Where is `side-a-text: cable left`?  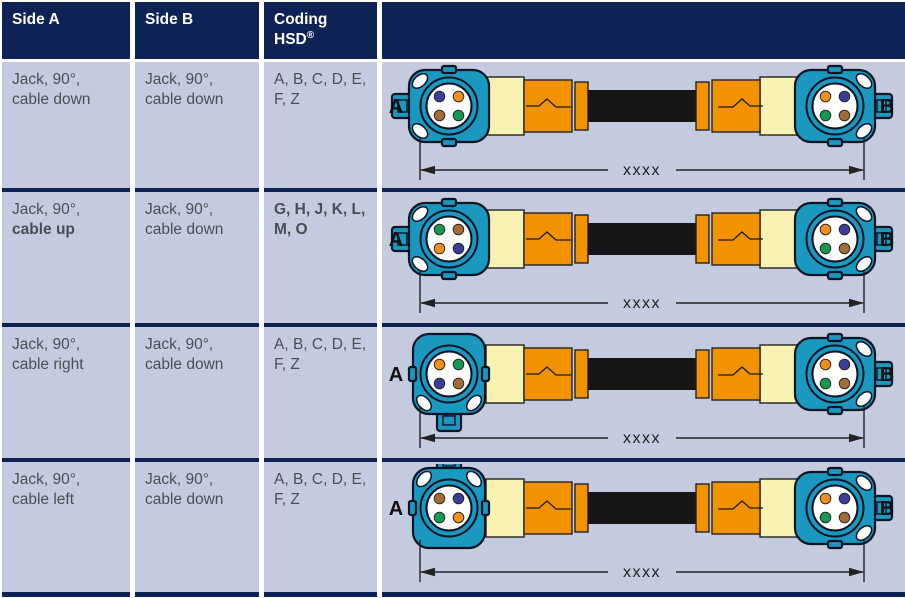
side-a-text: cable left is located at coordinates (43, 499).